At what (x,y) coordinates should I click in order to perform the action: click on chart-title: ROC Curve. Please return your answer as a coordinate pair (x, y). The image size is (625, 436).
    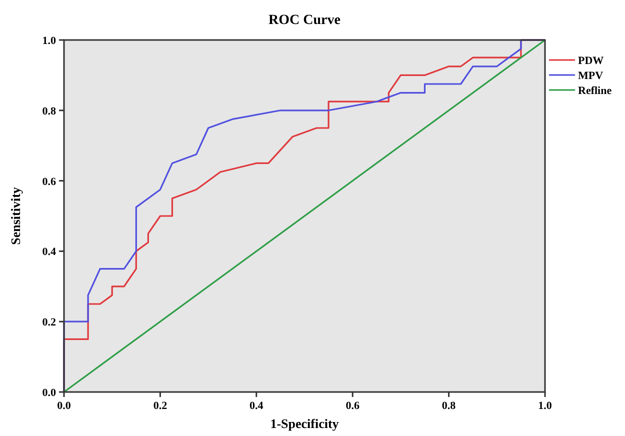
    Looking at the image, I should click on (304, 20).